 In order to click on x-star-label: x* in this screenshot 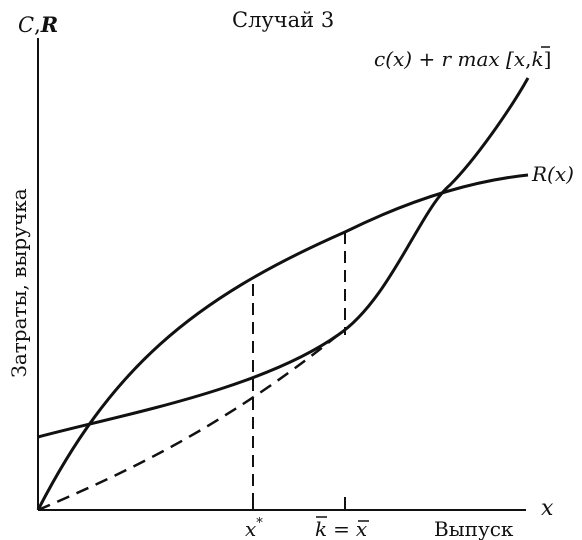, I will do `click(254, 528)`.